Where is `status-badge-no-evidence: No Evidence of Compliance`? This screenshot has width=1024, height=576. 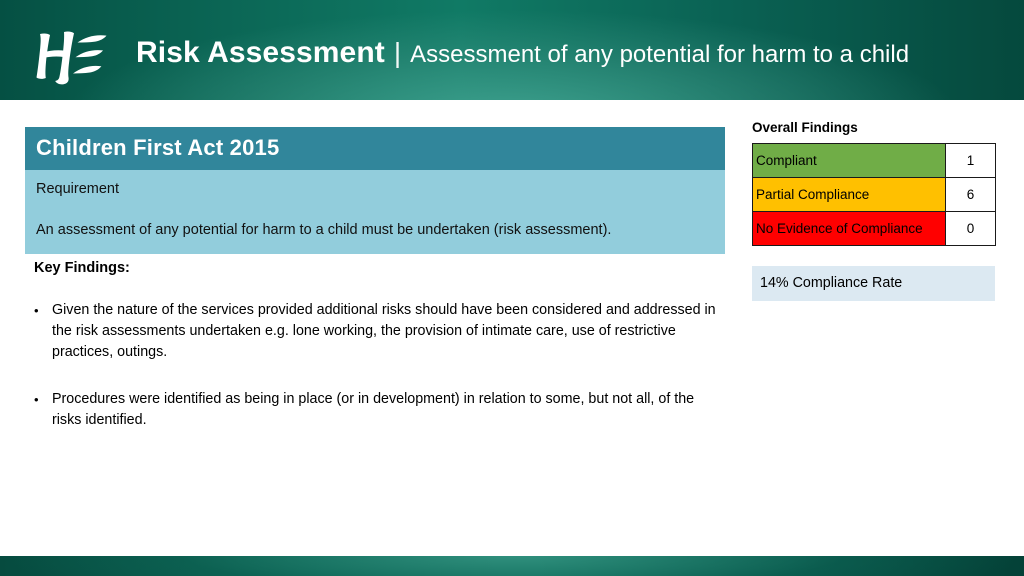 status-badge-no-evidence: No Evidence of Compliance is located at coordinates (849, 228).